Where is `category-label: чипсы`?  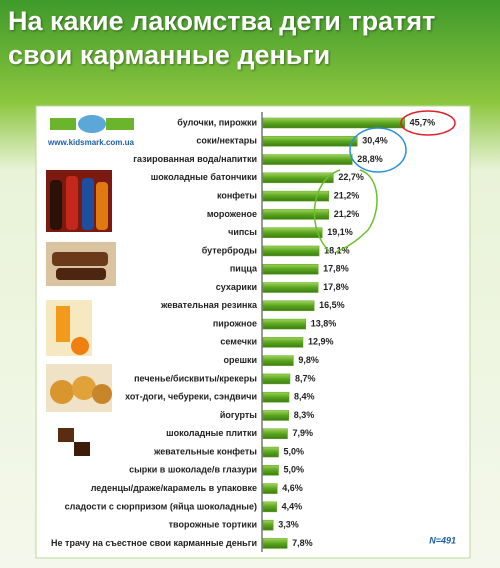
category-label: чипсы is located at coordinates (242, 232).